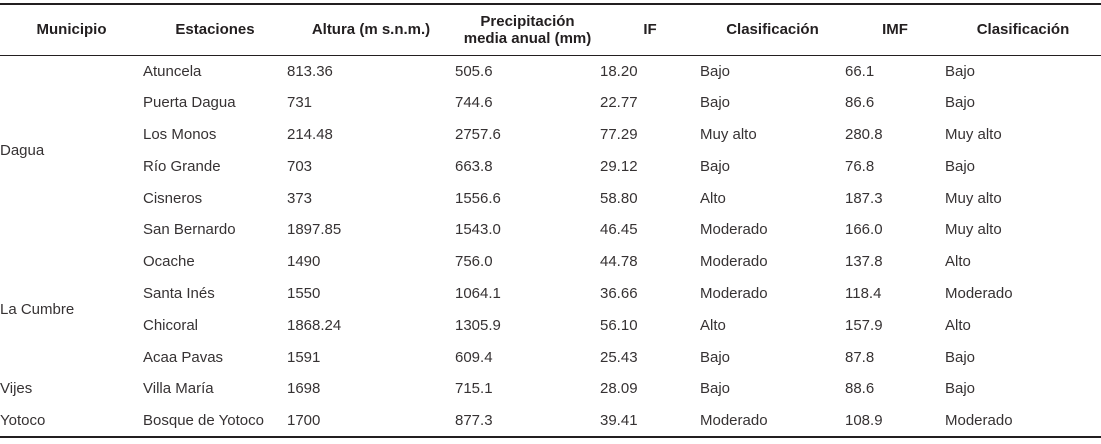  I want to click on altura-cell: 1897.85, so click(314, 230).